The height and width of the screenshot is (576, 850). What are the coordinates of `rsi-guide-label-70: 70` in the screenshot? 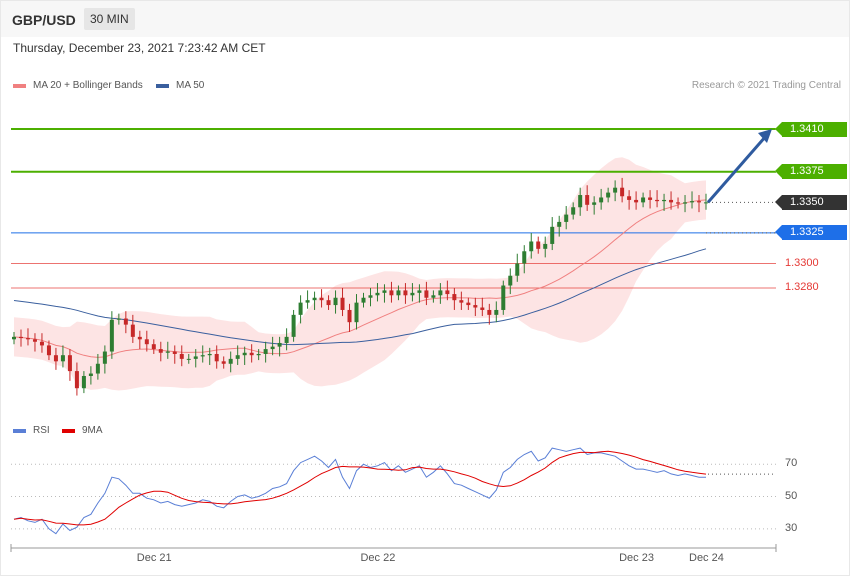 It's located at (791, 463).